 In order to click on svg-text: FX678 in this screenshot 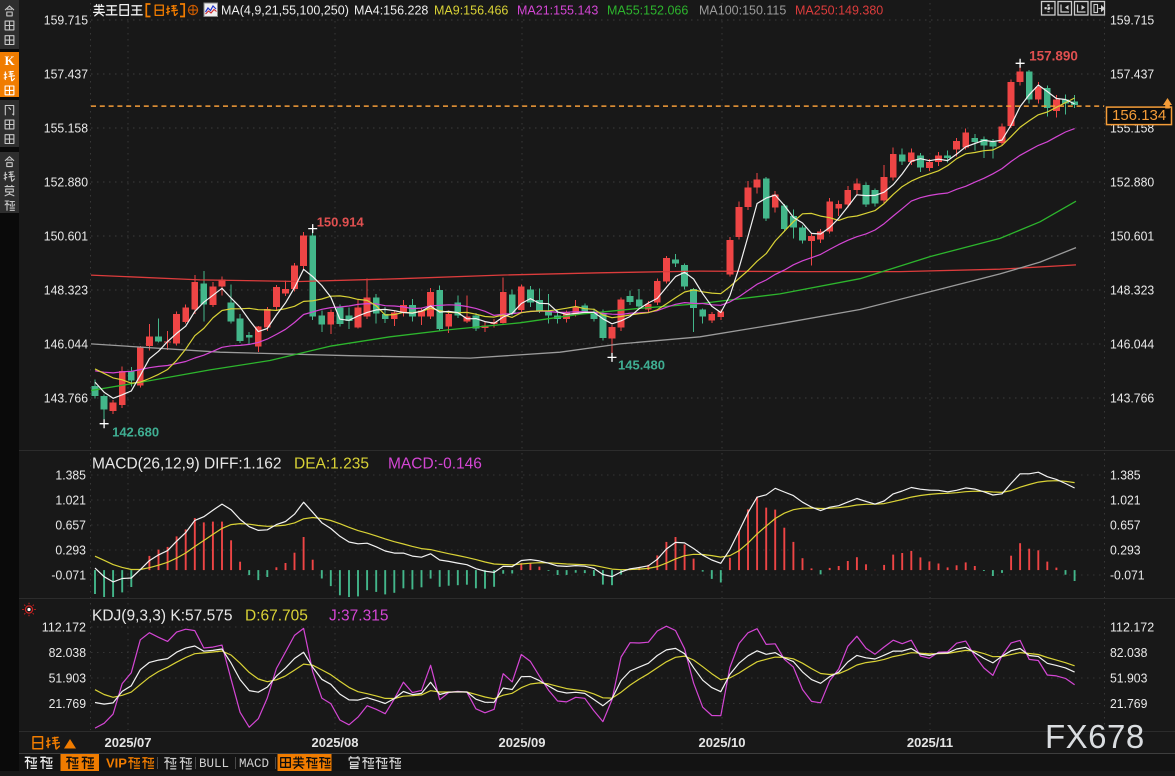, I will do `click(1095, 736)`.